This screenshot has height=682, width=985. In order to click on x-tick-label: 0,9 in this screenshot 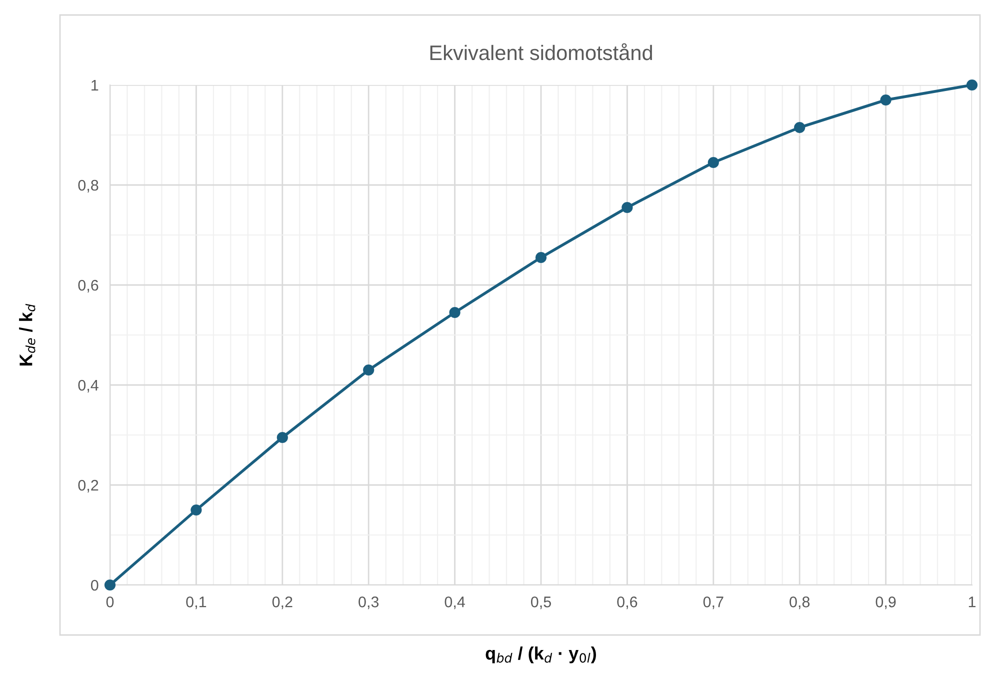, I will do `click(886, 603)`.